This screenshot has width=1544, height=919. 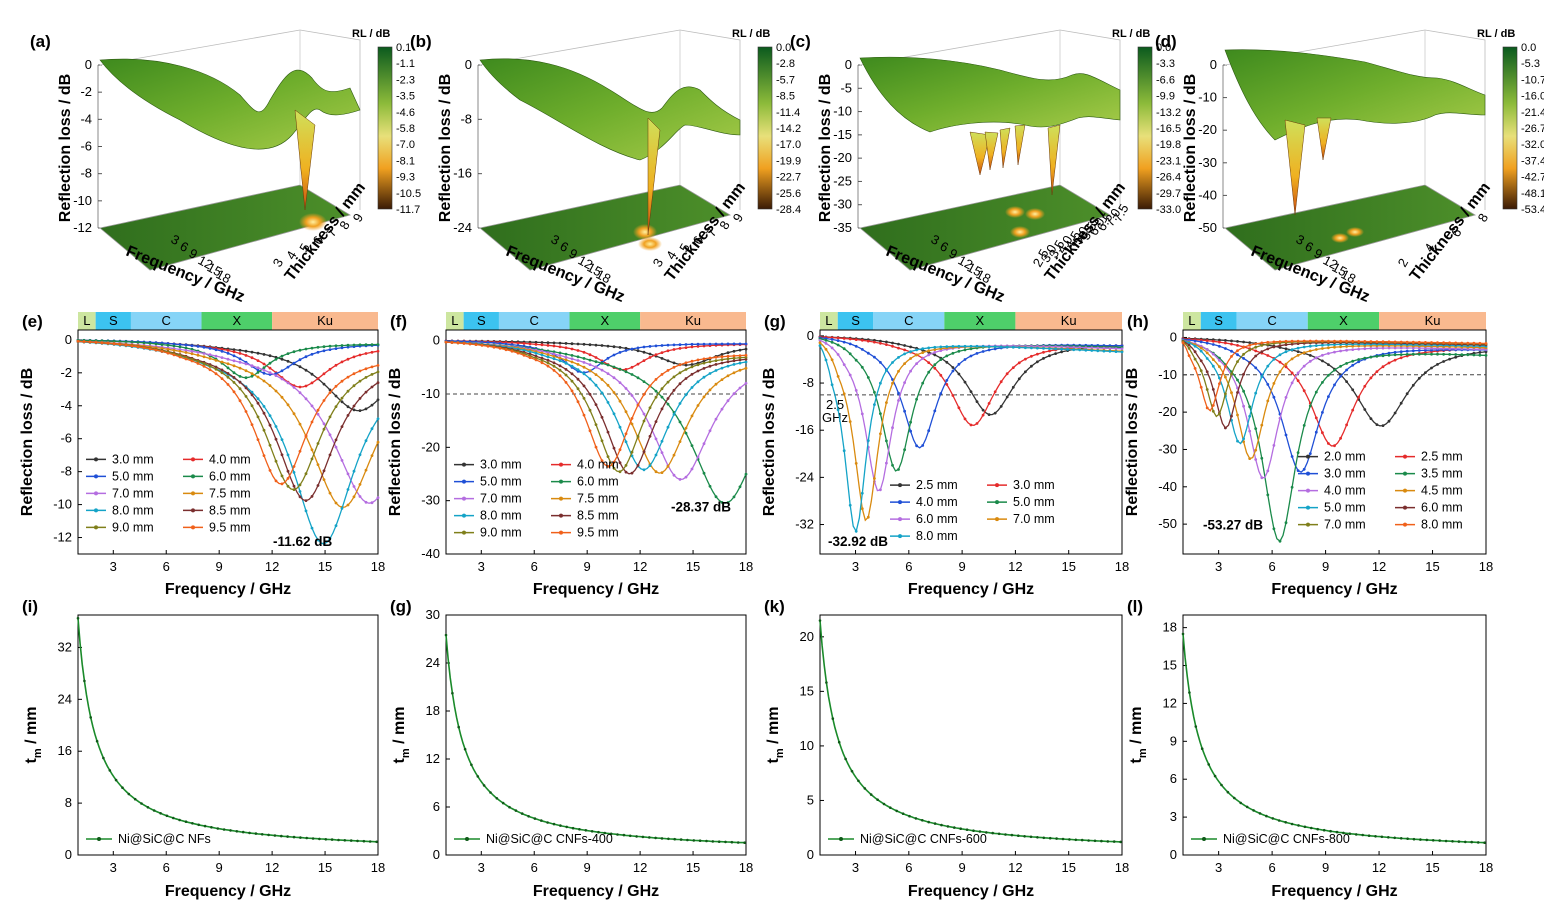 What do you see at coordinates (113, 867) in the screenshot?
I see `x-tick-label: 3` at bounding box center [113, 867].